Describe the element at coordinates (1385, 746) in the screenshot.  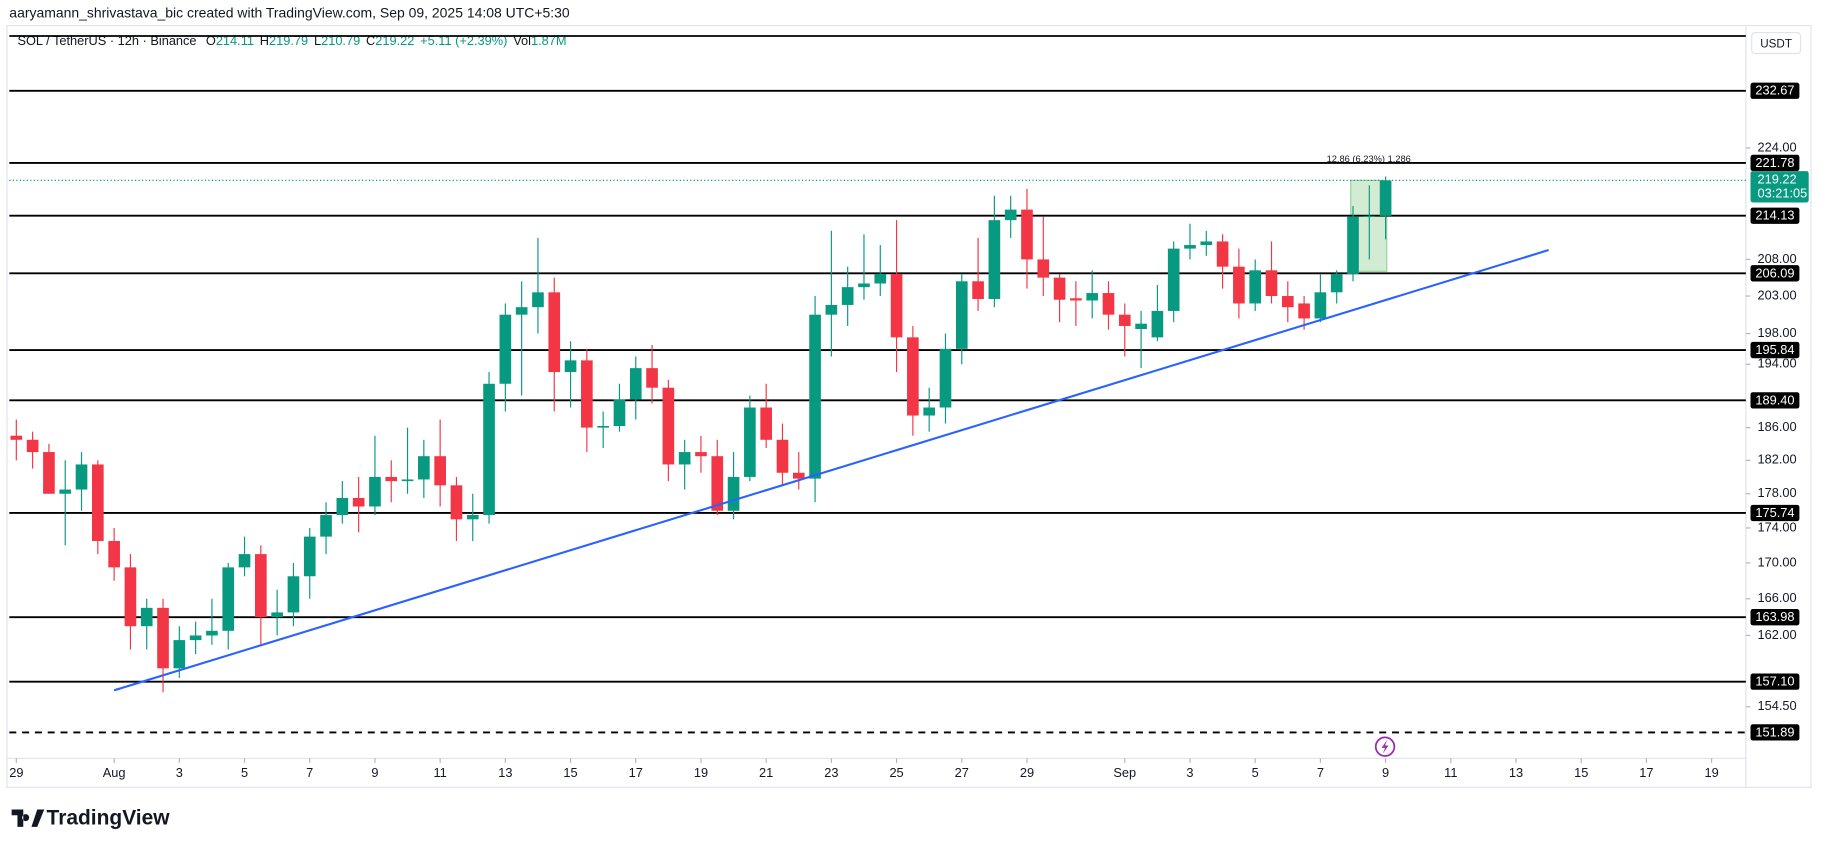
I see `alert-icon` at that location.